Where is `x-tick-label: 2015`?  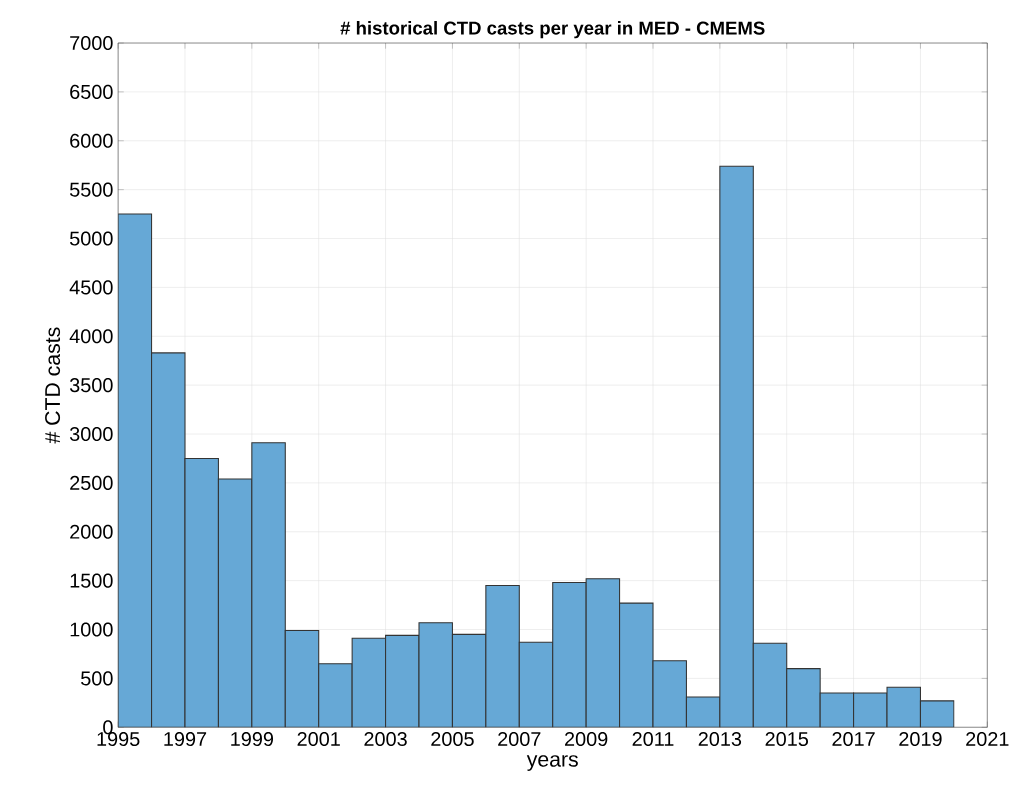 x-tick-label: 2015 is located at coordinates (787, 738).